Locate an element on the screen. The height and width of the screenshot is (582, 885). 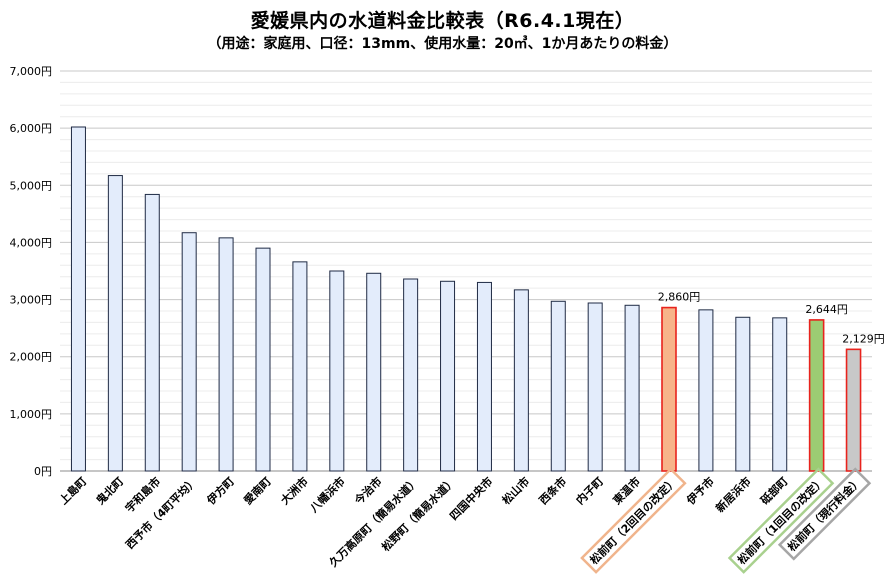
x-label-group: 新居浜市 is located at coordinates (733, 494).